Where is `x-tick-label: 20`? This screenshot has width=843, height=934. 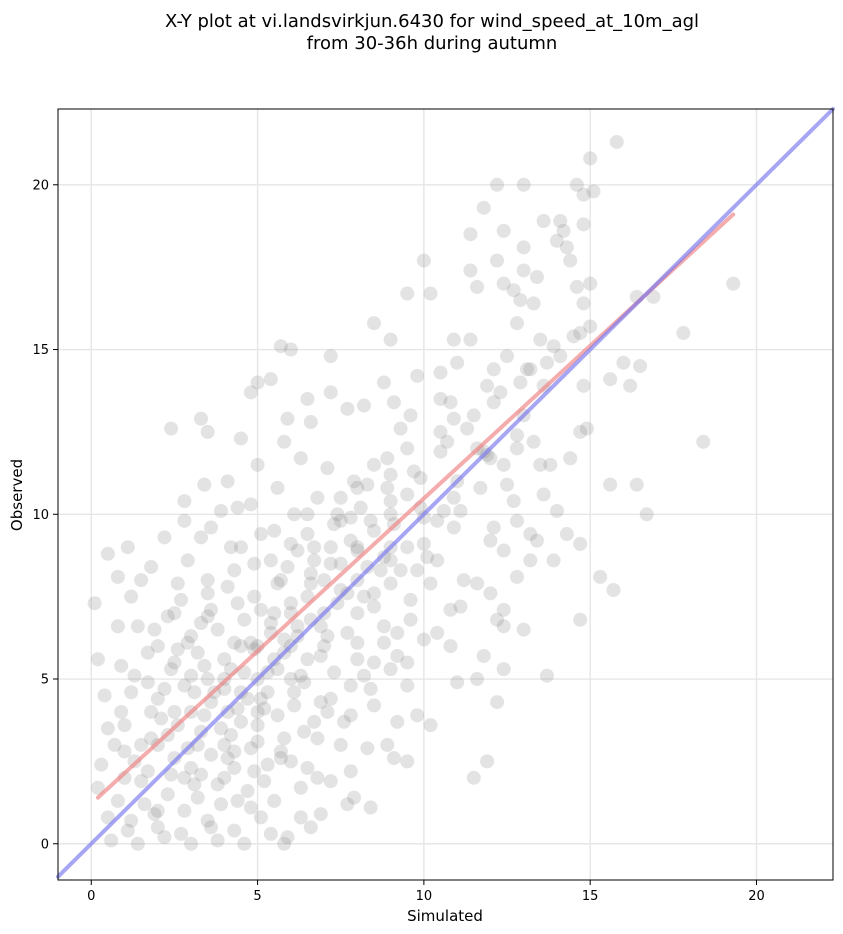 x-tick-label: 20 is located at coordinates (756, 896).